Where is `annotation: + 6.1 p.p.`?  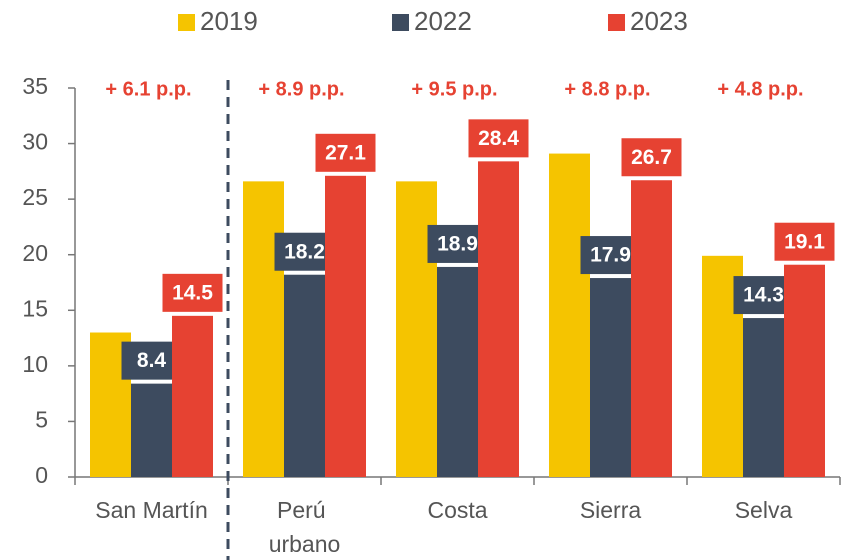 annotation: + 6.1 p.p. is located at coordinates (148, 89).